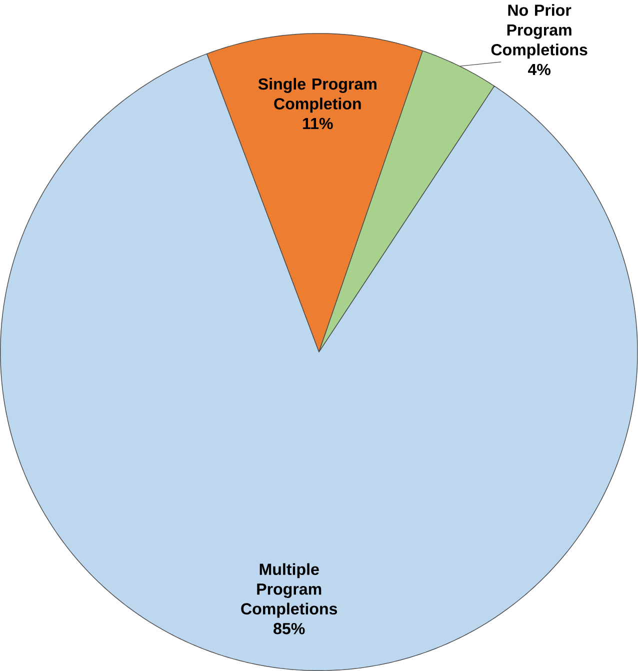  Describe the element at coordinates (289, 590) in the screenshot. I see `slice-label: Multiple Program Completions` at that location.